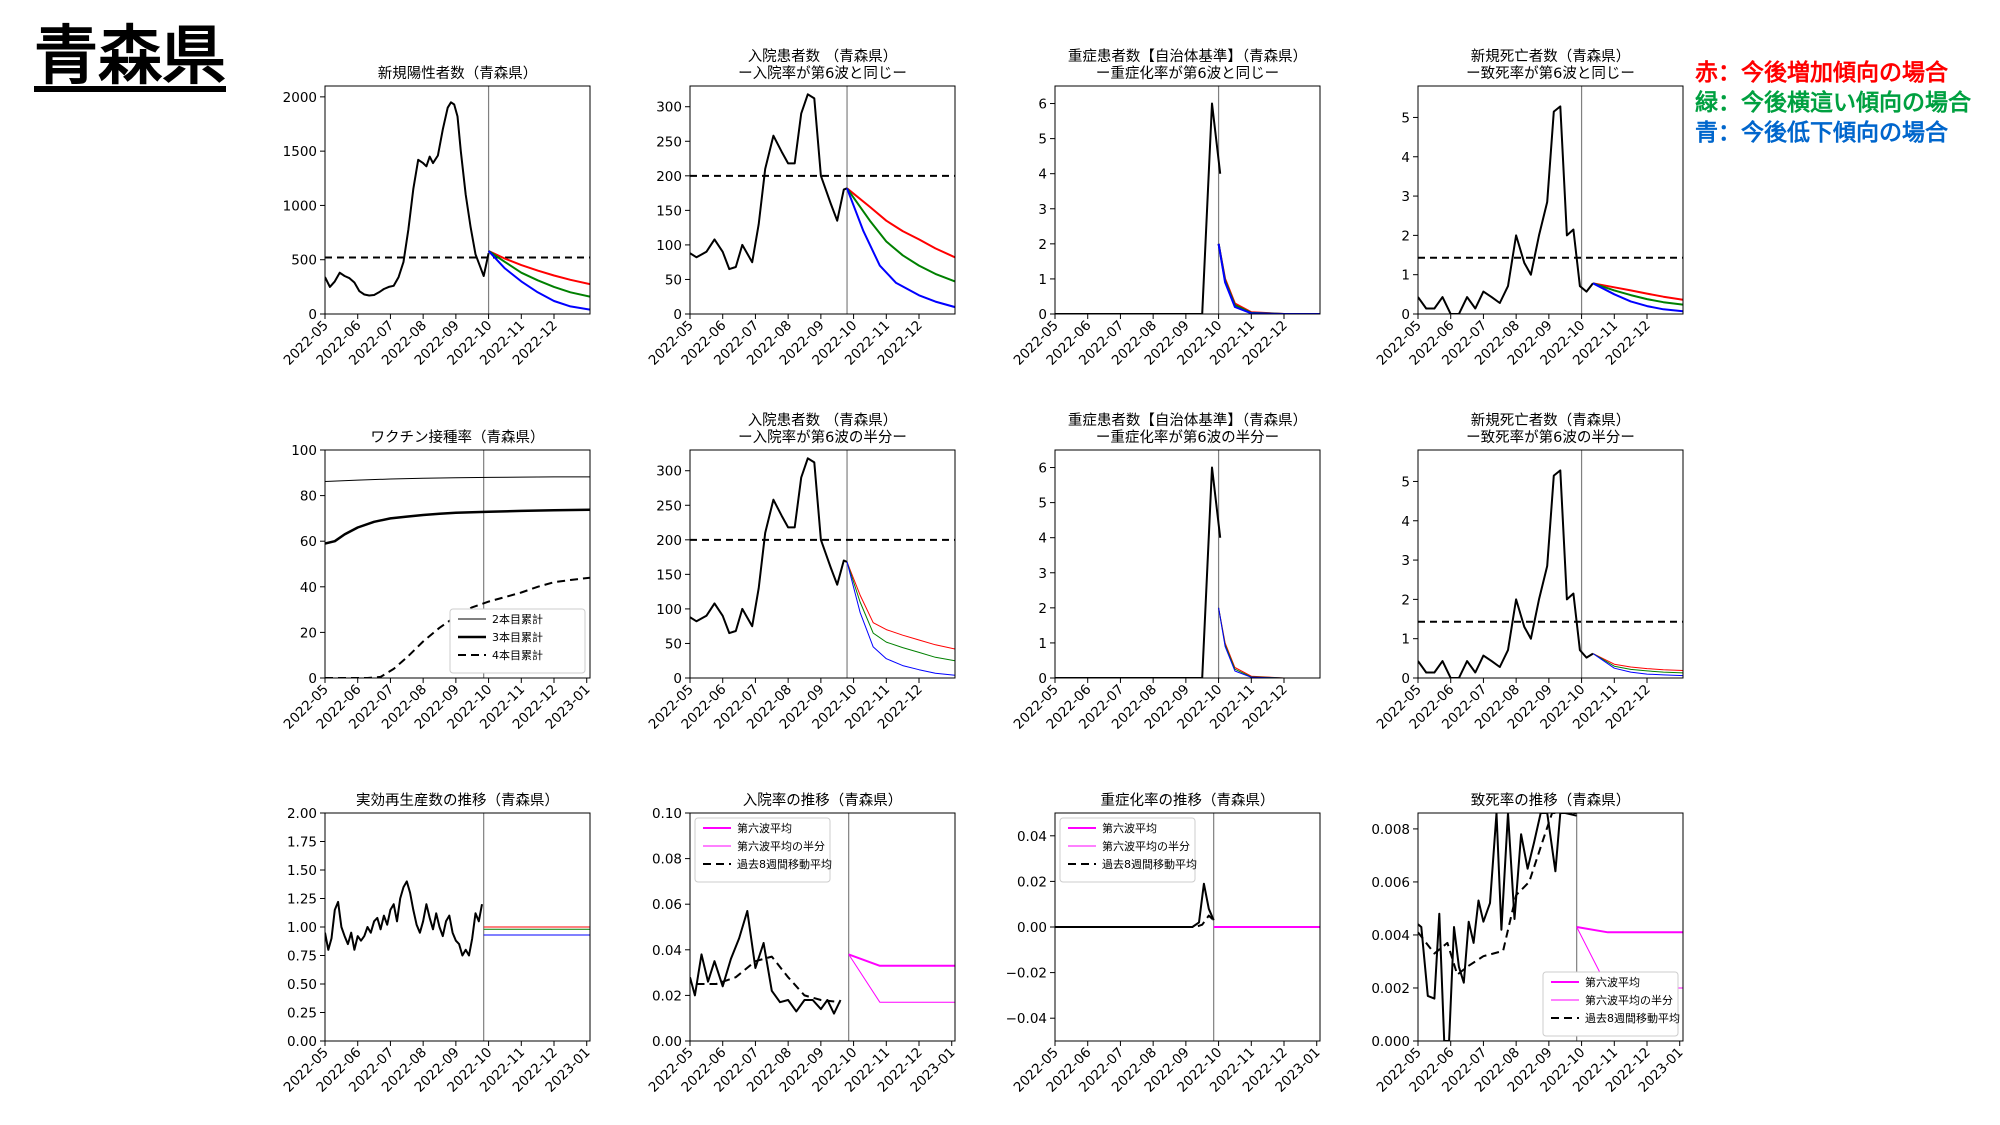 This screenshot has height=1125, width=2000. What do you see at coordinates (1042, 574) in the screenshot?
I see `y-tick-label: 3` at bounding box center [1042, 574].